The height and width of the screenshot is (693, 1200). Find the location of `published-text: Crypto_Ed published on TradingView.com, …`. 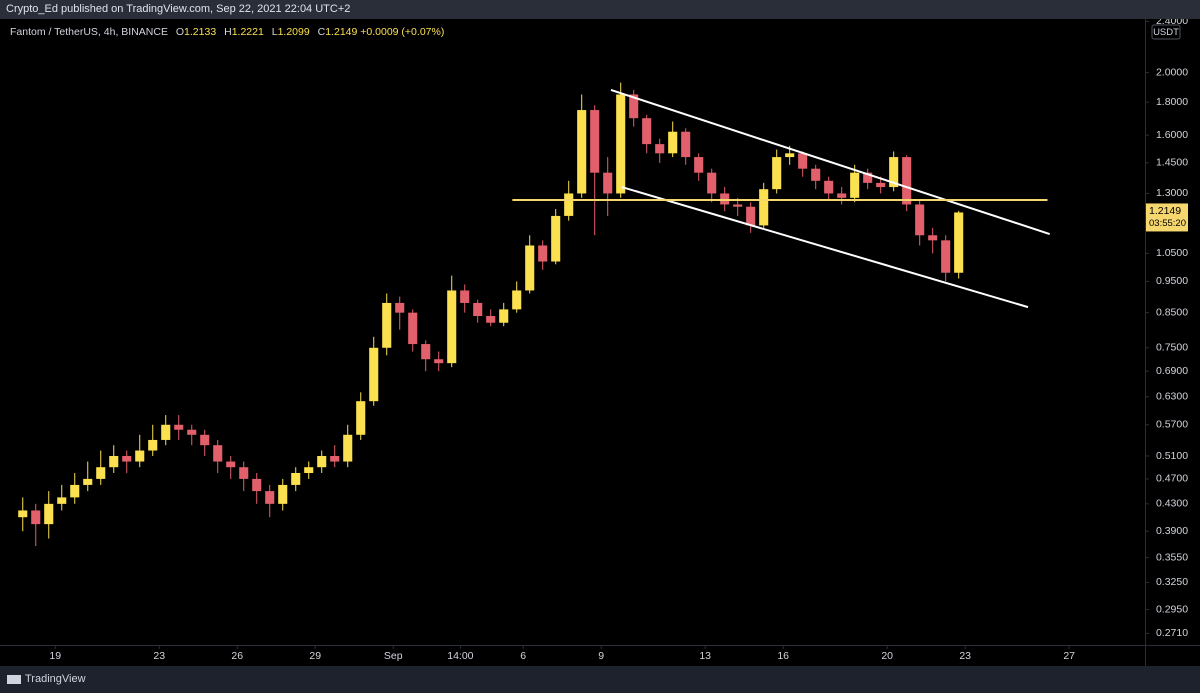

published-text: Crypto_Ed published on TradingView.com, … is located at coordinates (178, 9).